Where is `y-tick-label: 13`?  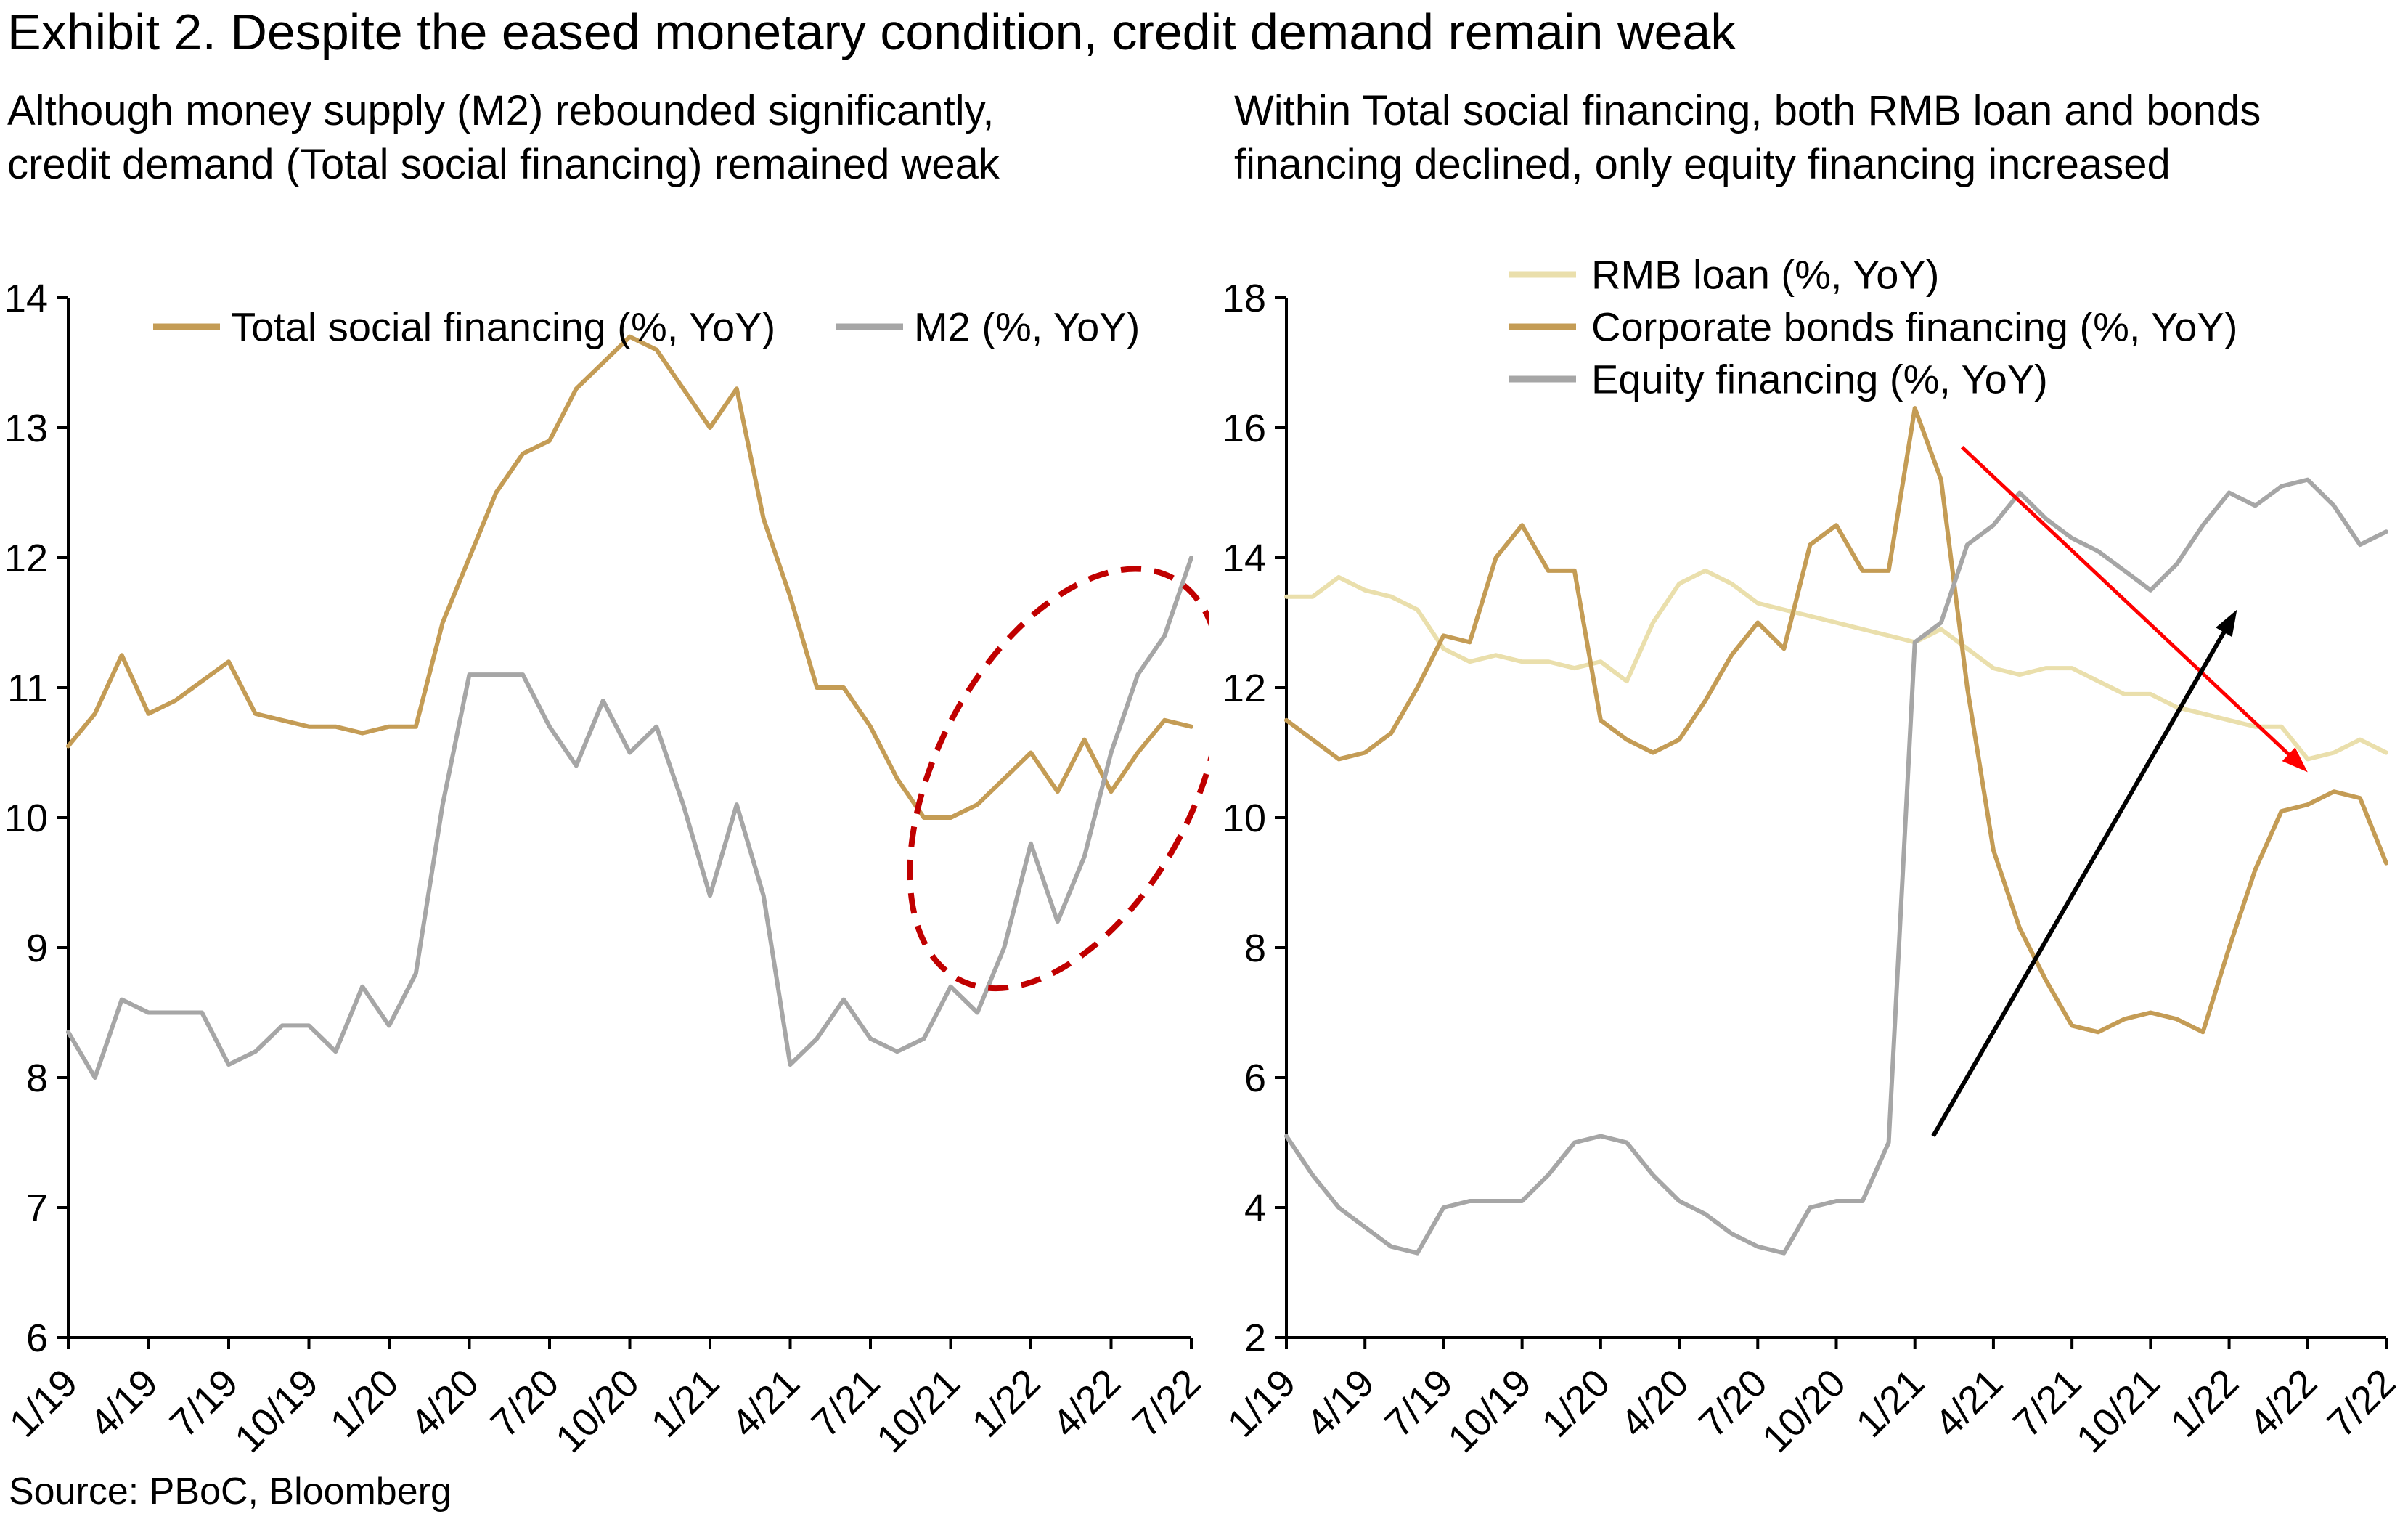 y-tick-label: 13 is located at coordinates (26, 429).